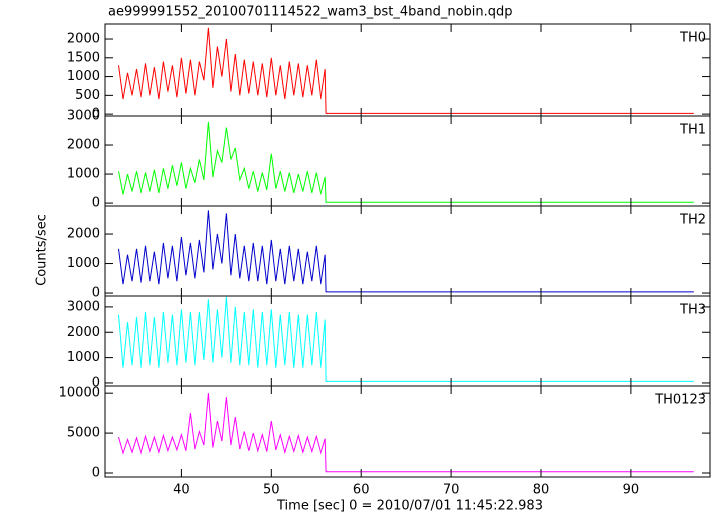 The width and height of the screenshot is (717, 520). Describe the element at coordinates (42, 250) in the screenshot. I see `y-axis-label: Counts/sec` at that location.